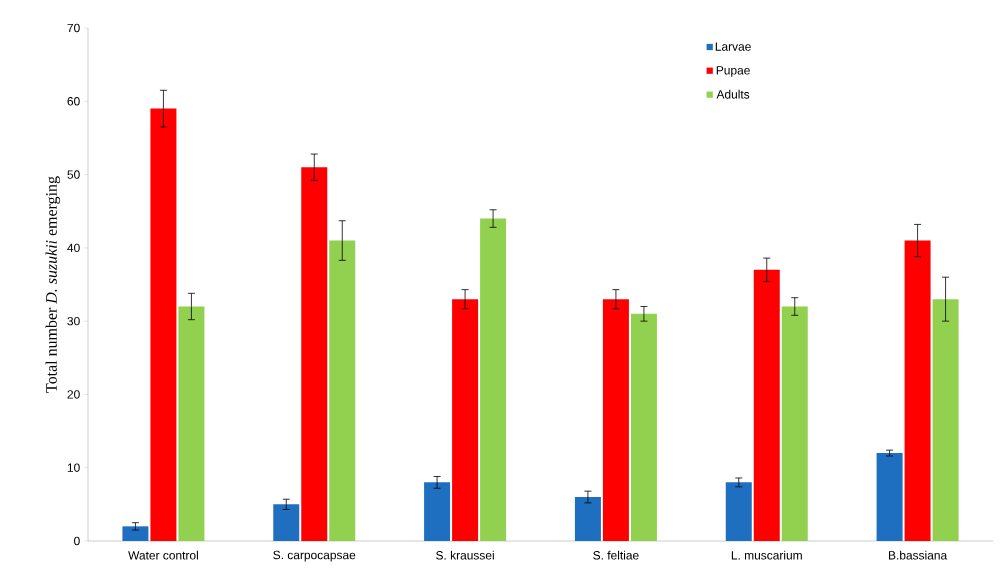 Image resolution: width=1001 pixels, height=581 pixels. What do you see at coordinates (163, 555) in the screenshot?
I see `x-tick-label: Water control` at bounding box center [163, 555].